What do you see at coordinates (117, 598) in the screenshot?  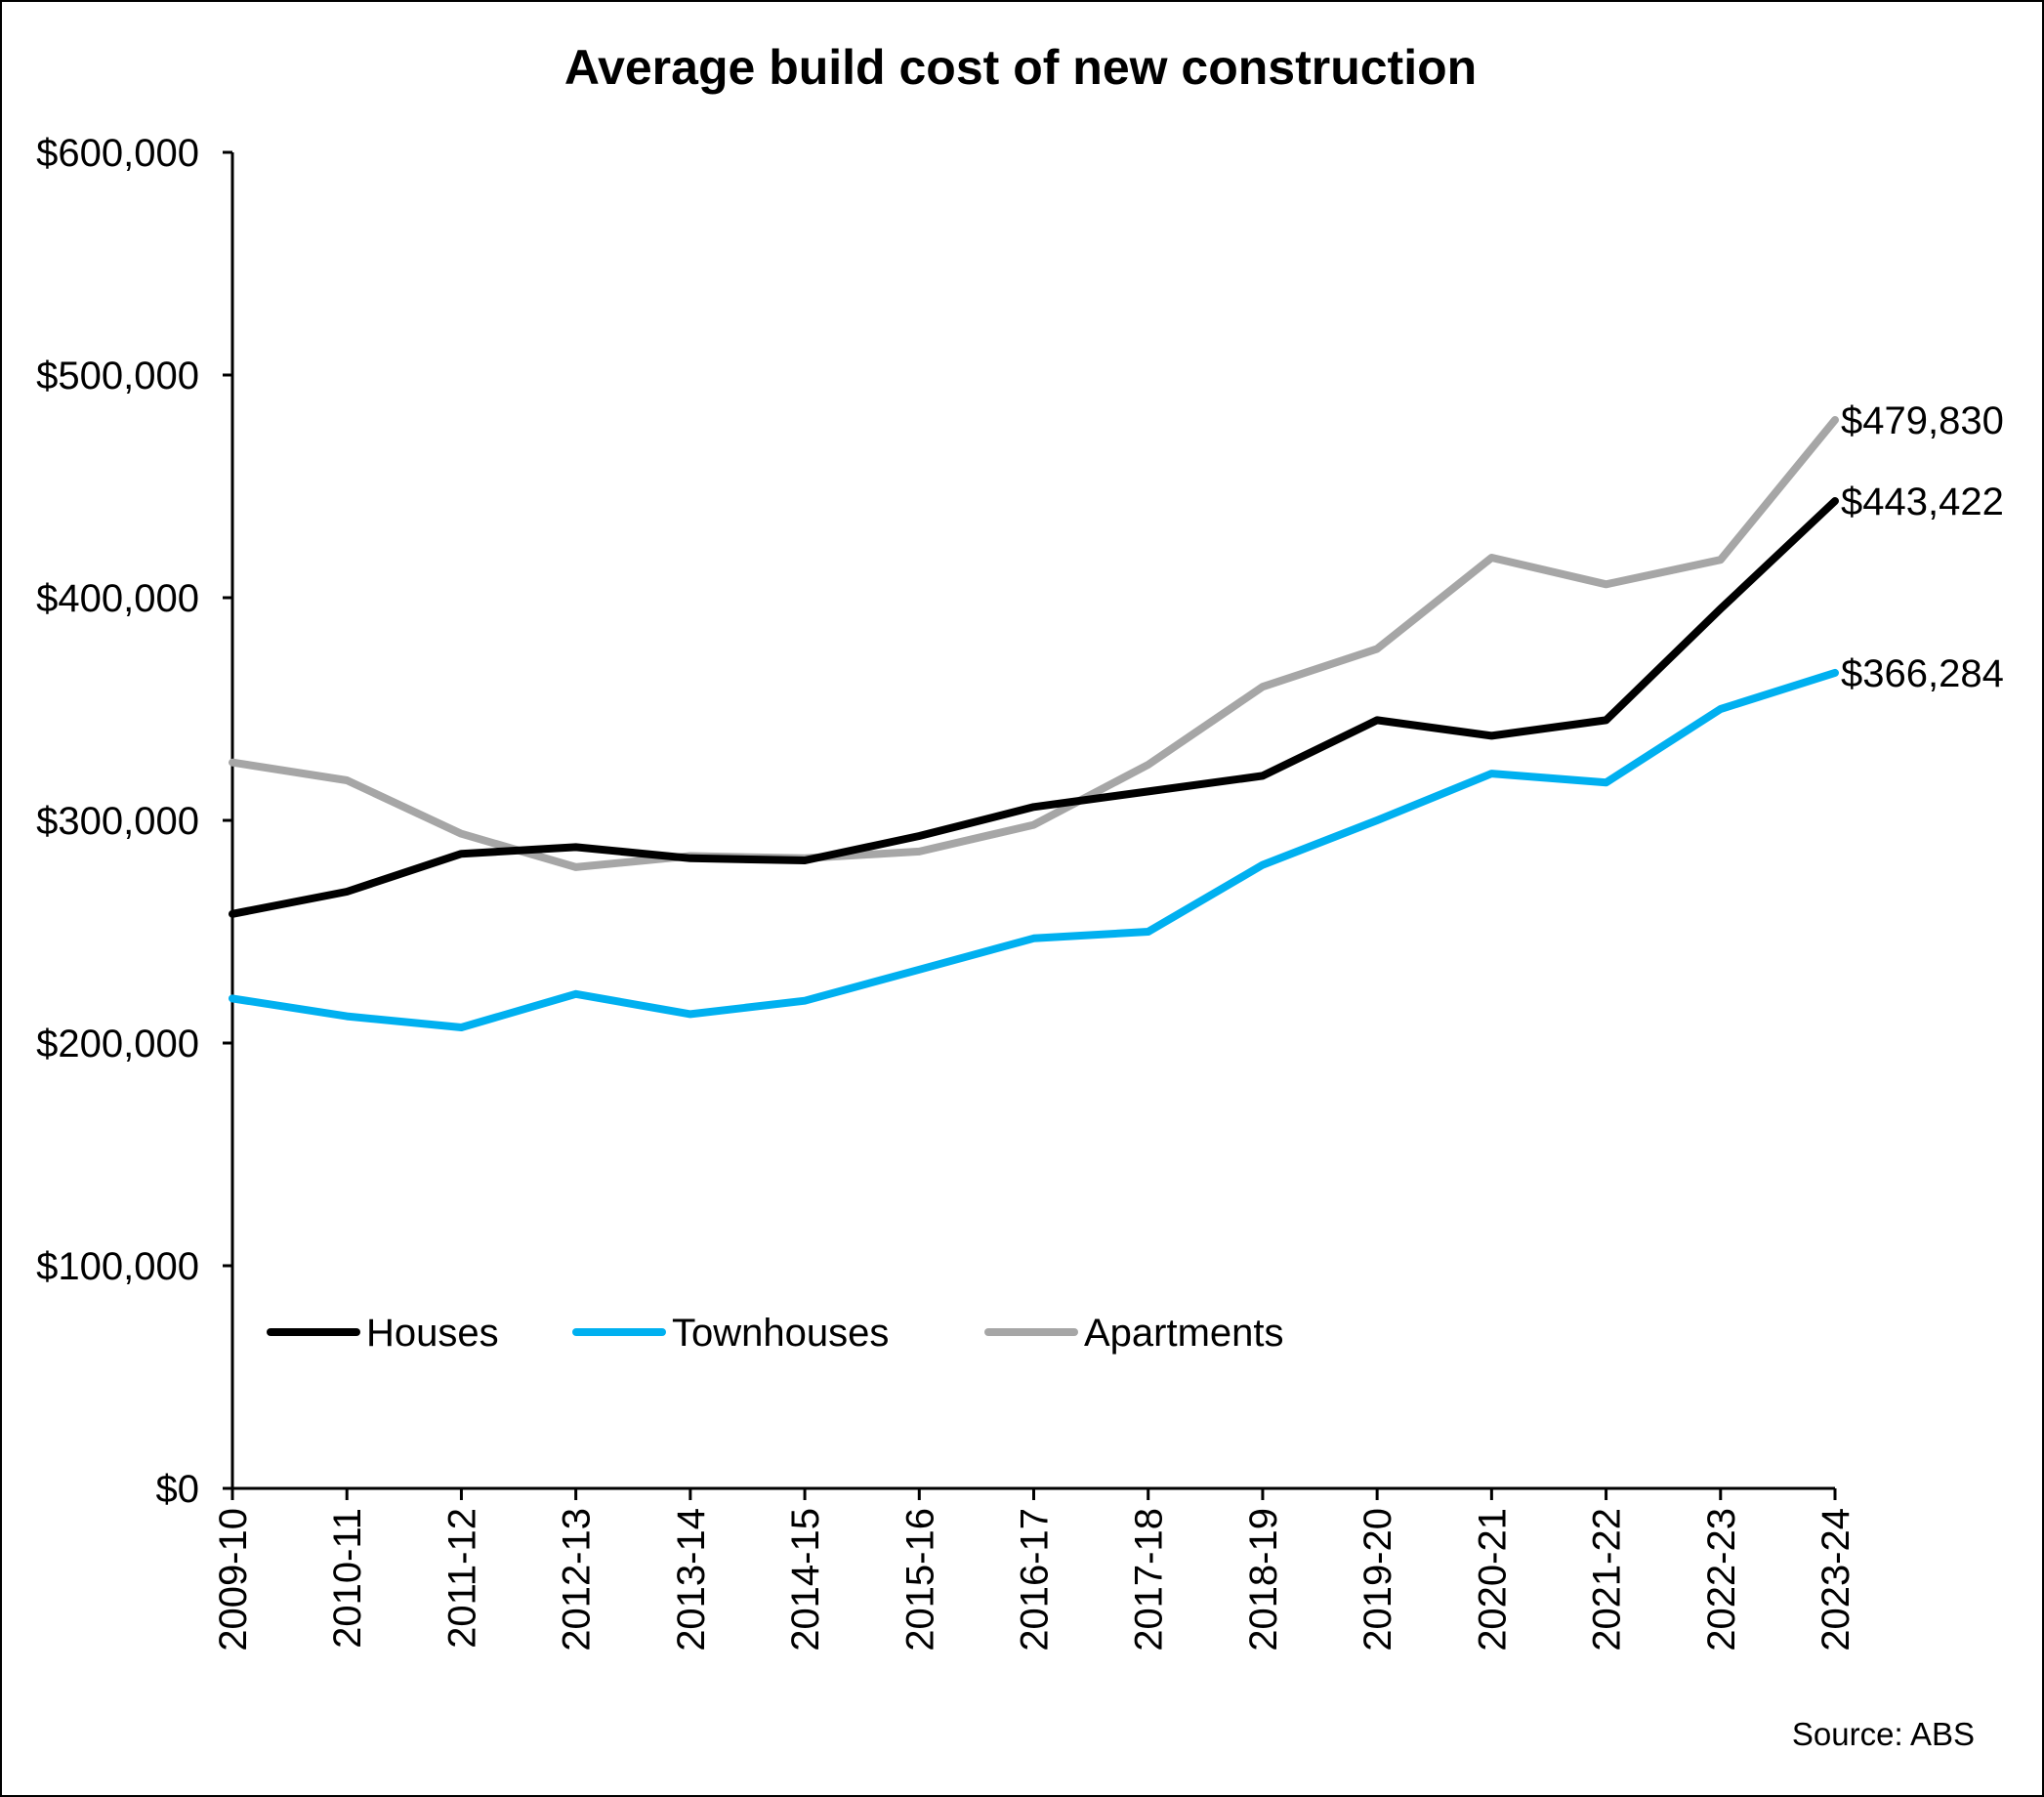 I see `y-tick-label: $400,000` at bounding box center [117, 598].